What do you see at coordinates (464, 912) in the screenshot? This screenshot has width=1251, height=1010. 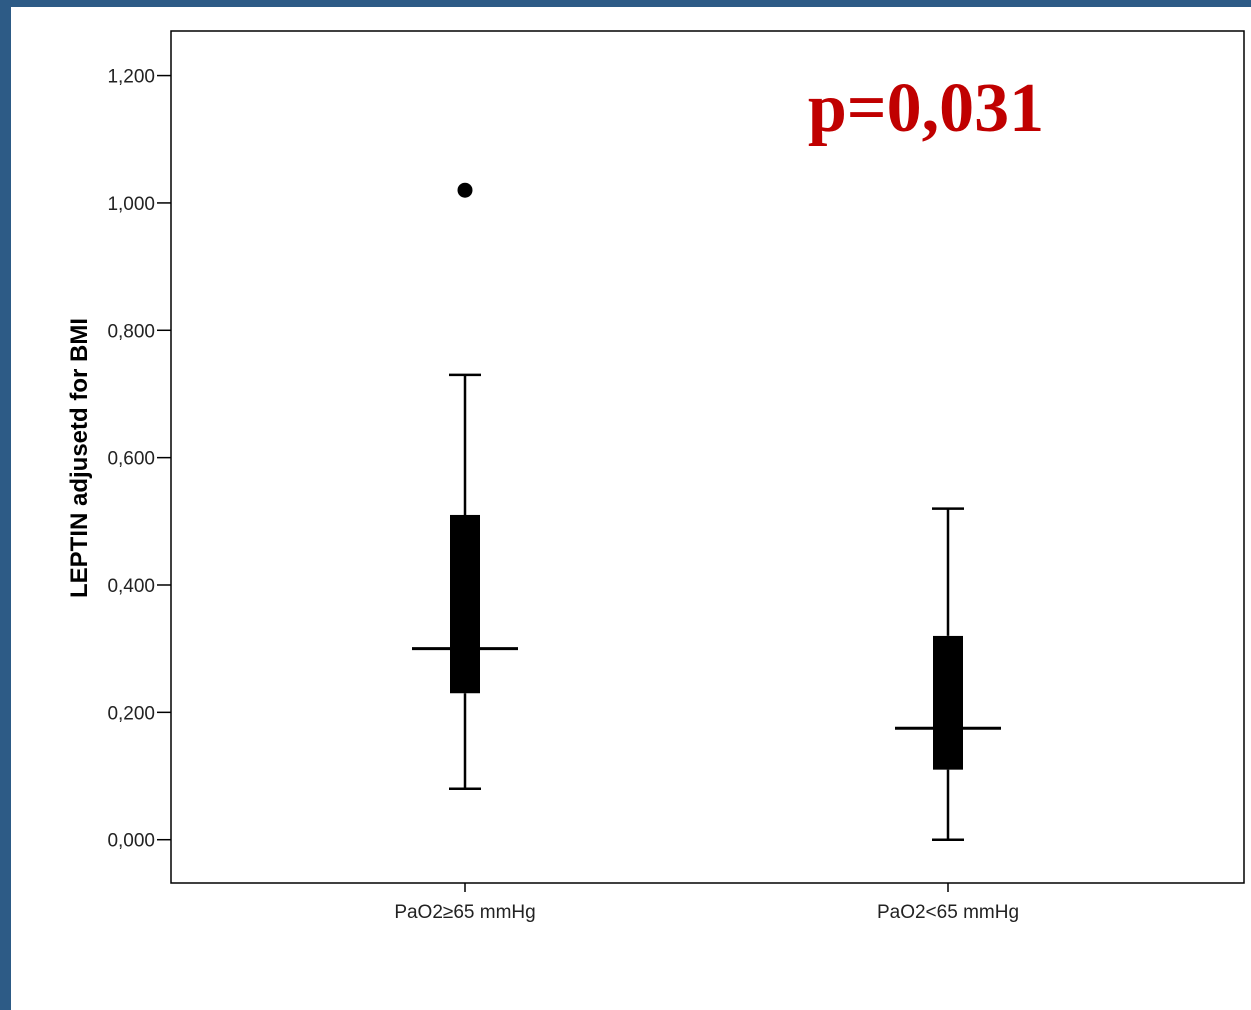 I see `x-tick-label: PaO2≥65 mmHg` at bounding box center [464, 912].